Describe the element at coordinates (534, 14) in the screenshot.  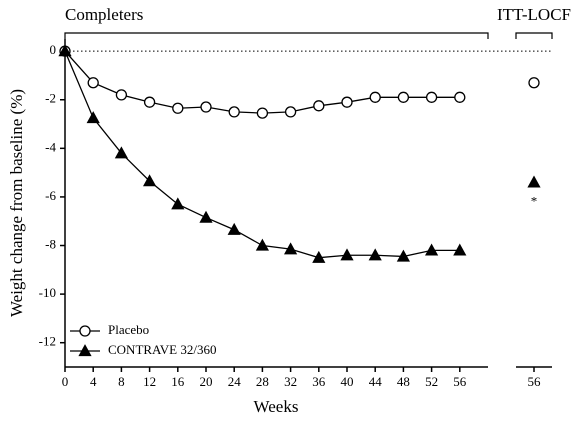
I see `panel-title: ITT-LOCF` at that location.